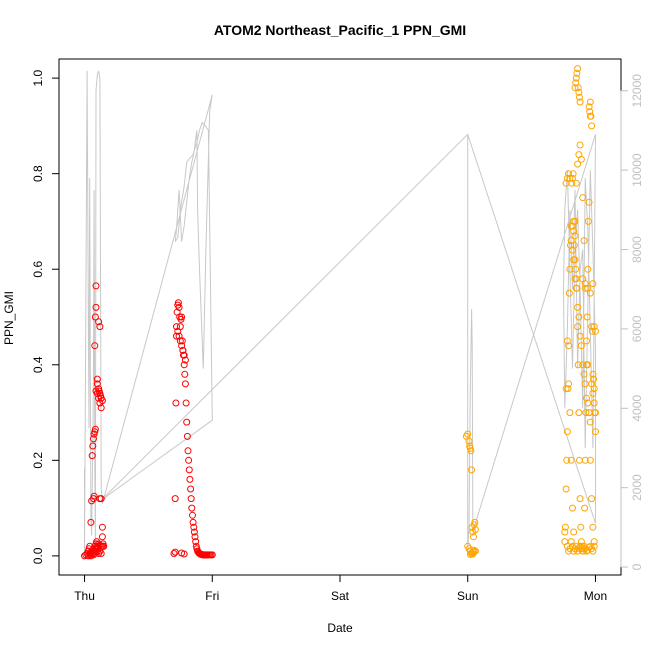 This screenshot has height=650, width=650. Describe the element at coordinates (38, 364) in the screenshot. I see `y-tick-label: 0.4` at that location.